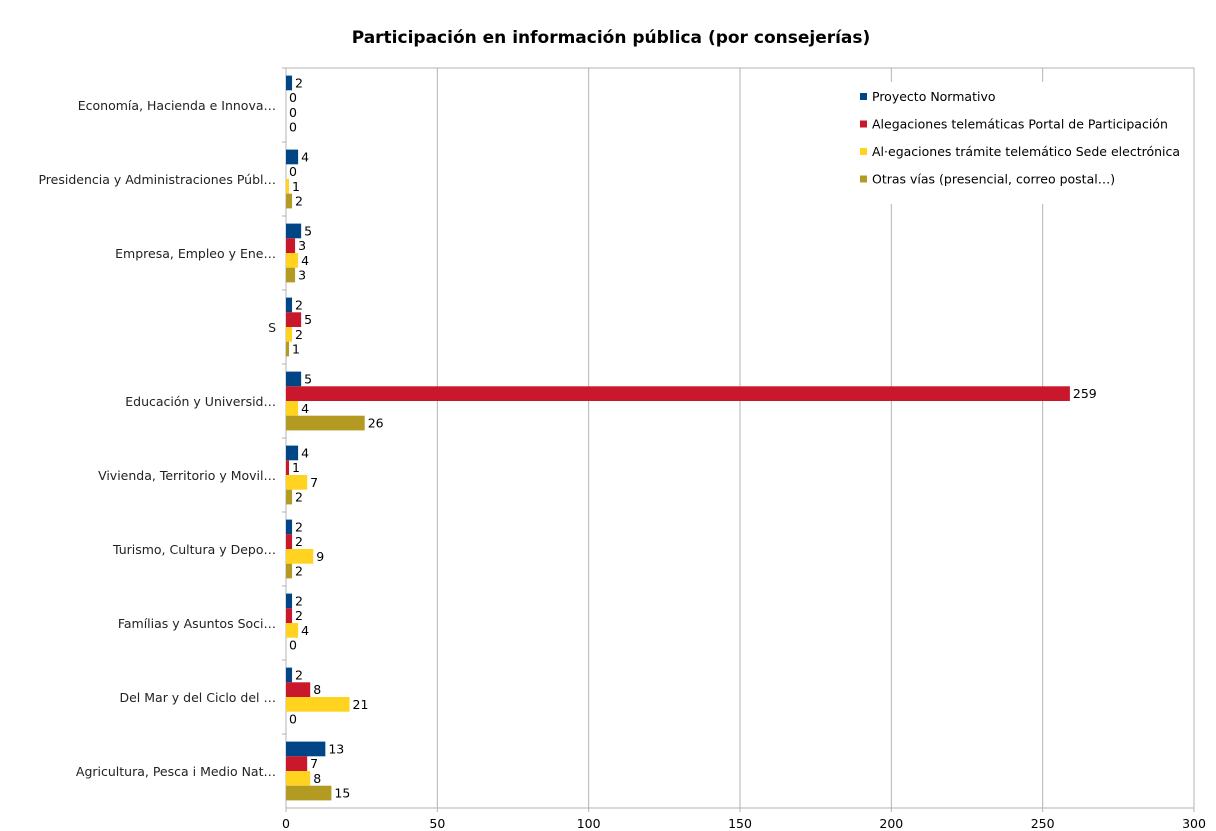 The width and height of the screenshot is (1216, 831). I want to click on data-label: 15, so click(342, 793).